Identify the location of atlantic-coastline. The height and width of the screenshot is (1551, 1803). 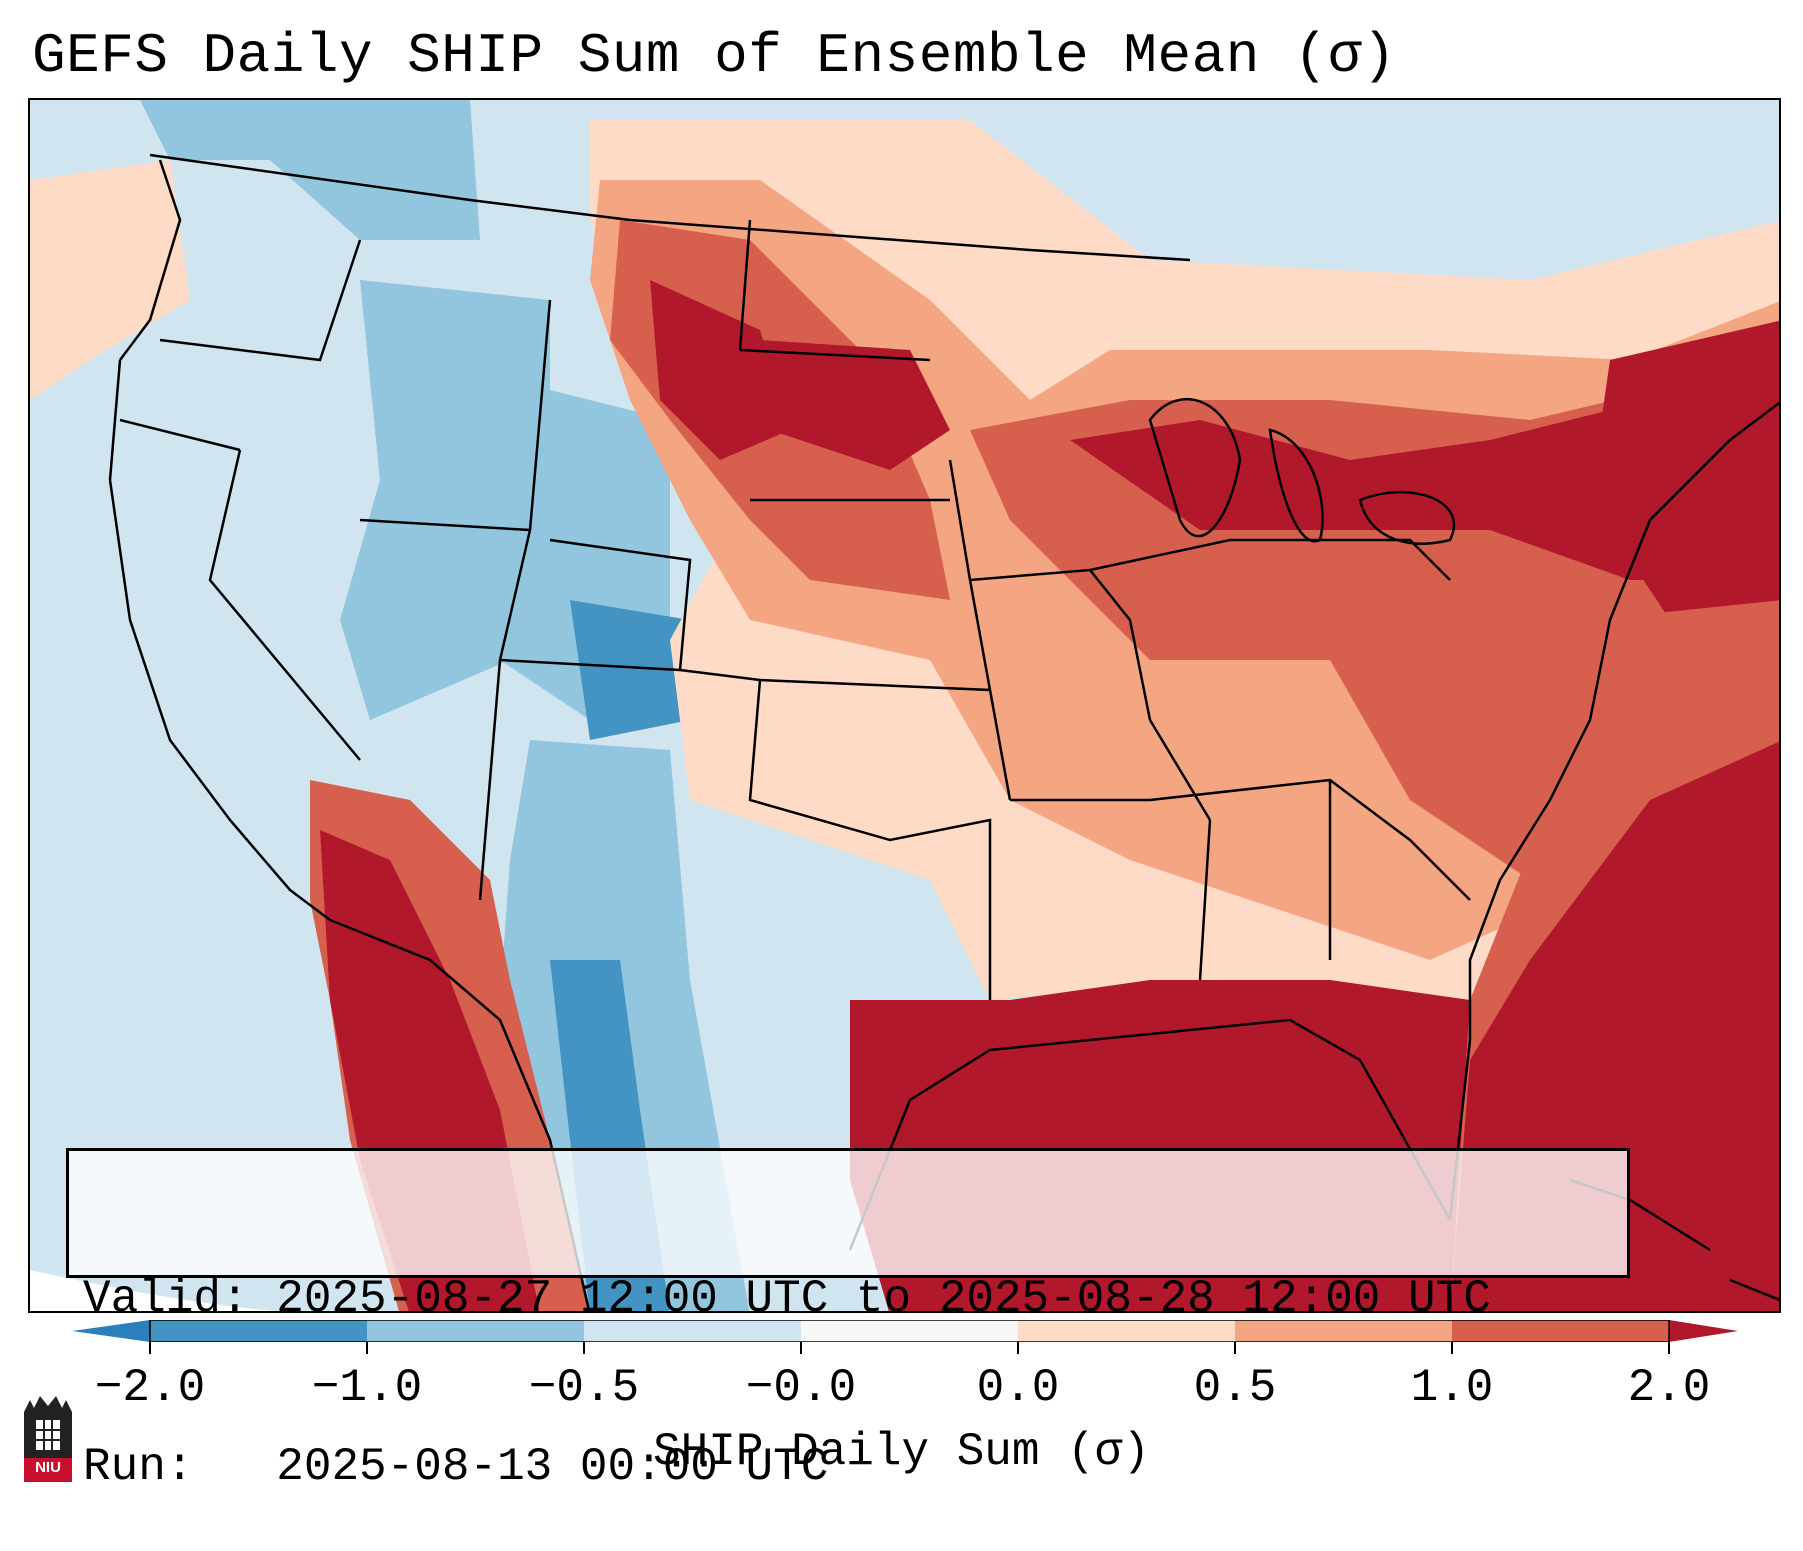
(1613, 811).